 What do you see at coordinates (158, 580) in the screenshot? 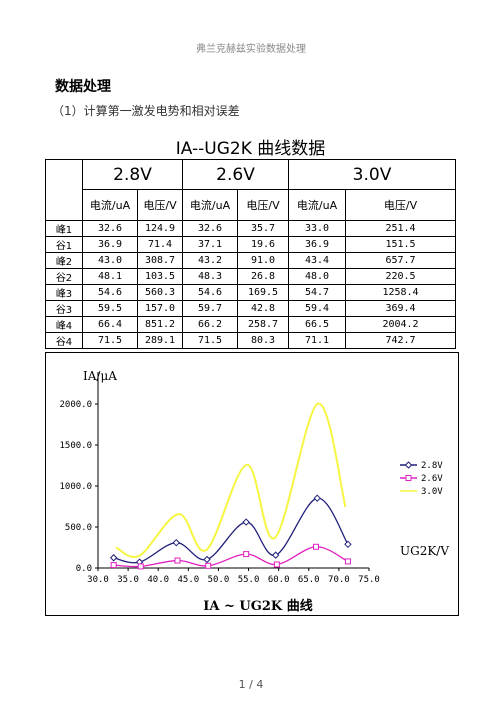
I see `x-tick-label: 40.0` at bounding box center [158, 580].